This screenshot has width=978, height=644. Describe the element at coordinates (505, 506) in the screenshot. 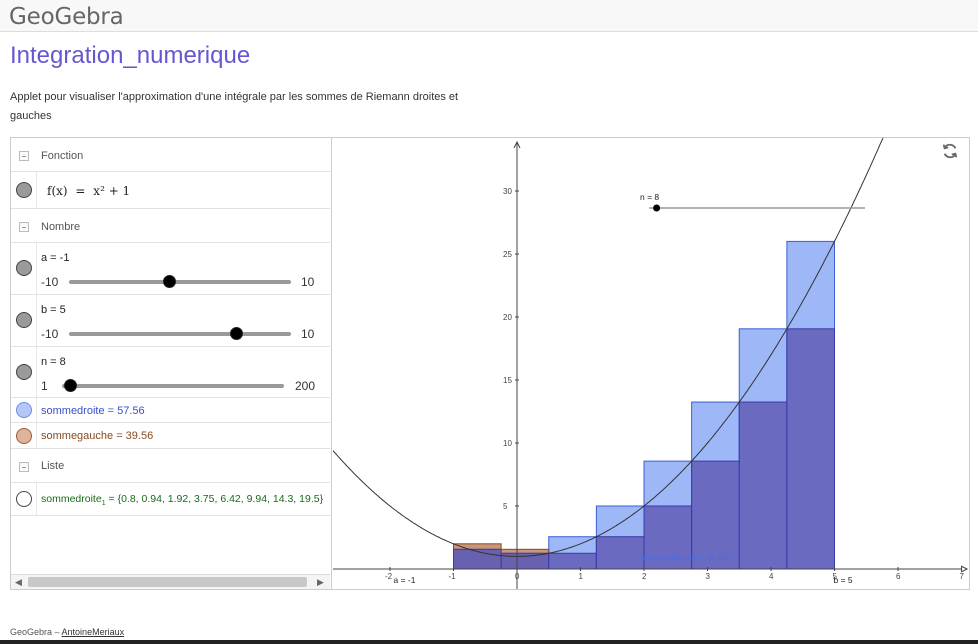

I see `y-tick-label: 5` at that location.